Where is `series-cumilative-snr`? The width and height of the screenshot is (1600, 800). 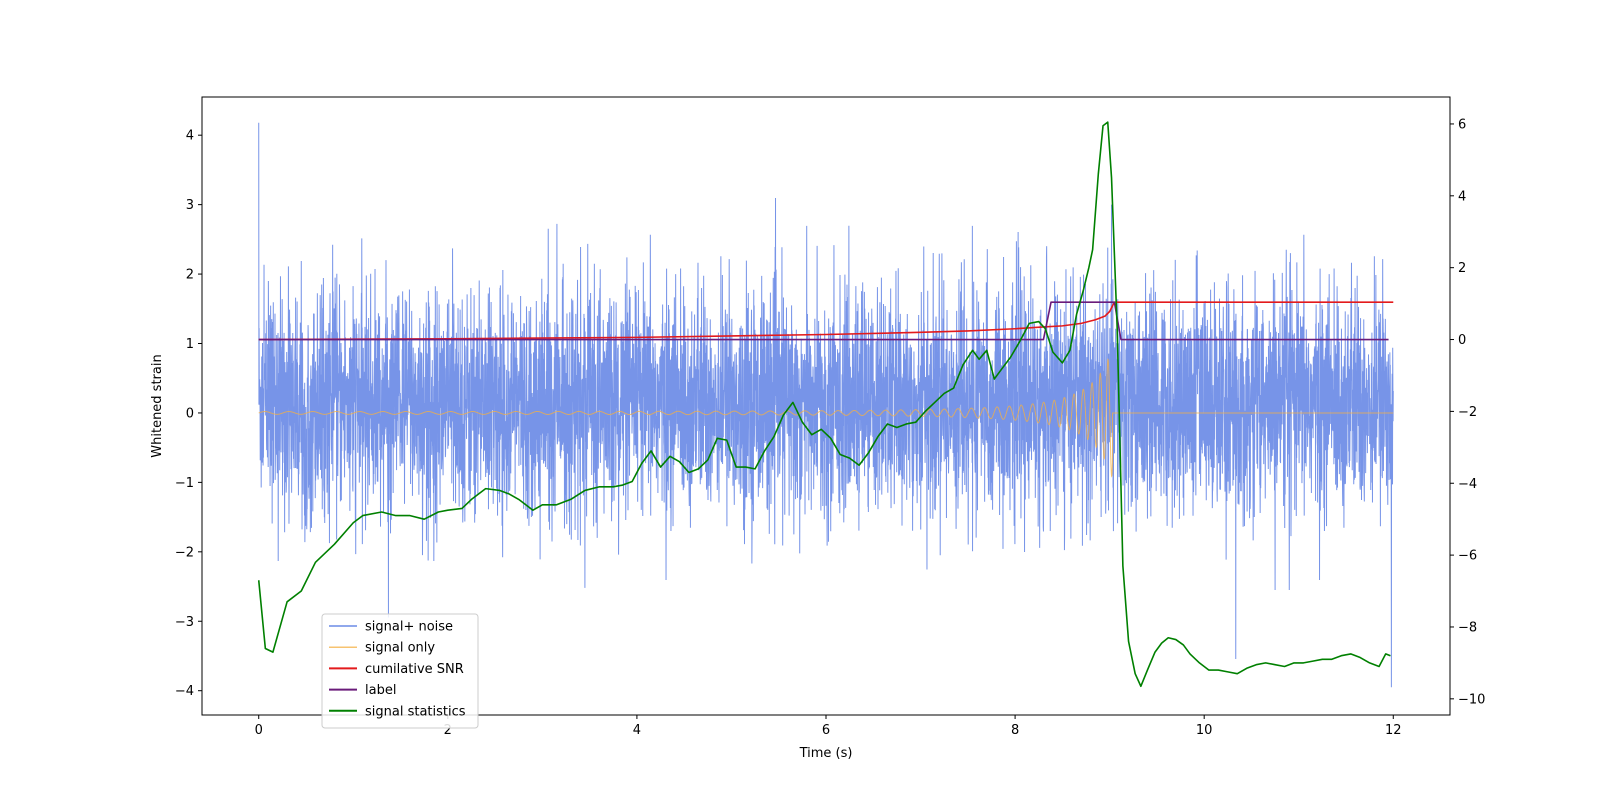
series-cumilative-snr is located at coordinates (826, 321).